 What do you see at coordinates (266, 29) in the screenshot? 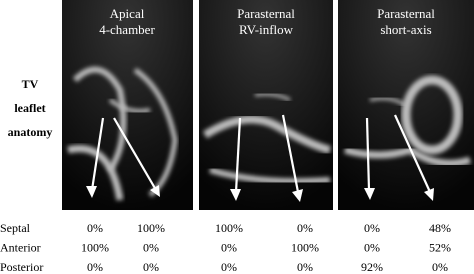
I see `panel-title: RV-inflow` at bounding box center [266, 29].